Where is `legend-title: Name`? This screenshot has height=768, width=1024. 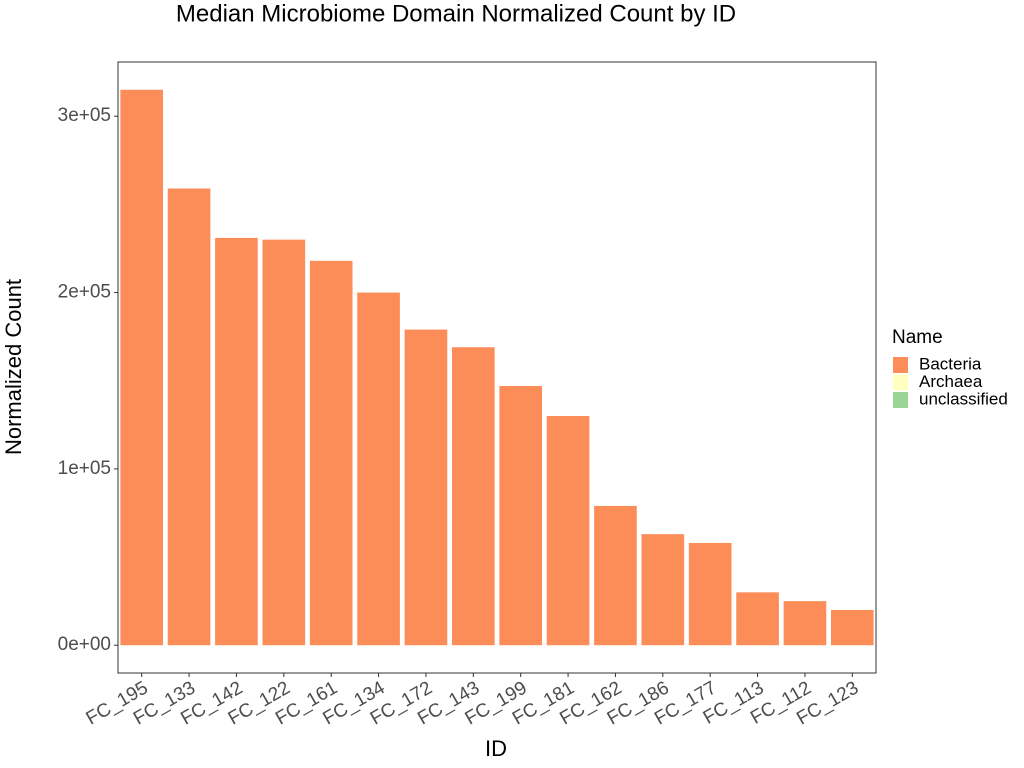 legend-title: Name is located at coordinates (917, 337).